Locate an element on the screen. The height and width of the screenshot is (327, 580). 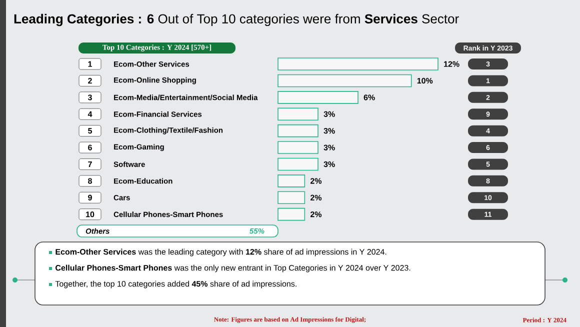
text: 6 is located at coordinates (90, 147).